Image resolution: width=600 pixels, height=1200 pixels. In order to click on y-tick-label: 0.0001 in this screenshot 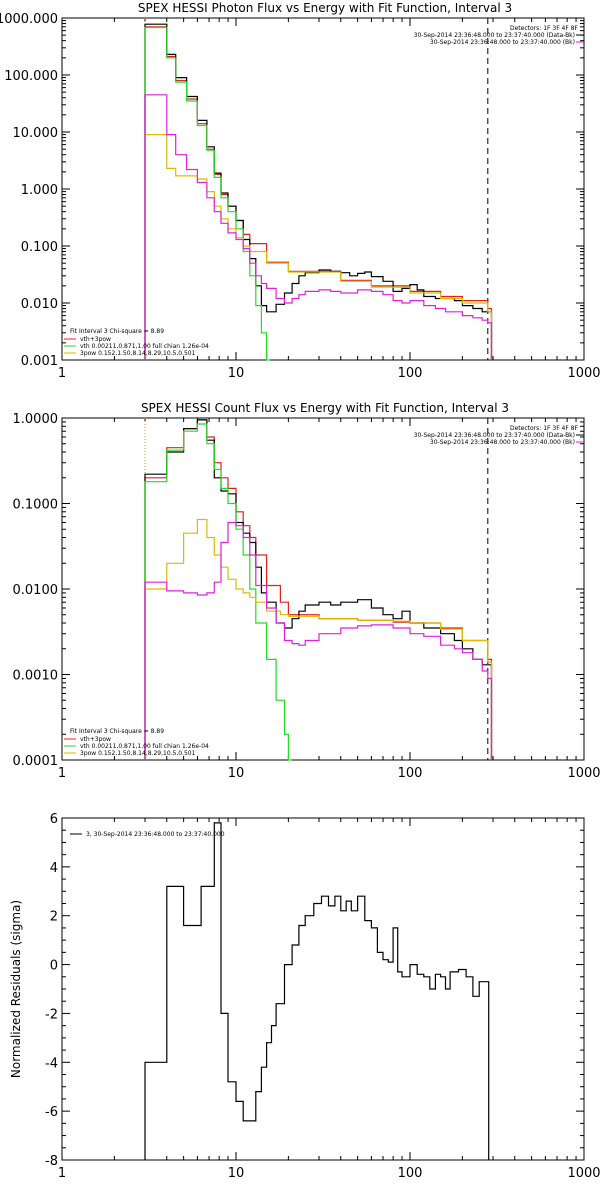, I will do `click(36, 761)`.